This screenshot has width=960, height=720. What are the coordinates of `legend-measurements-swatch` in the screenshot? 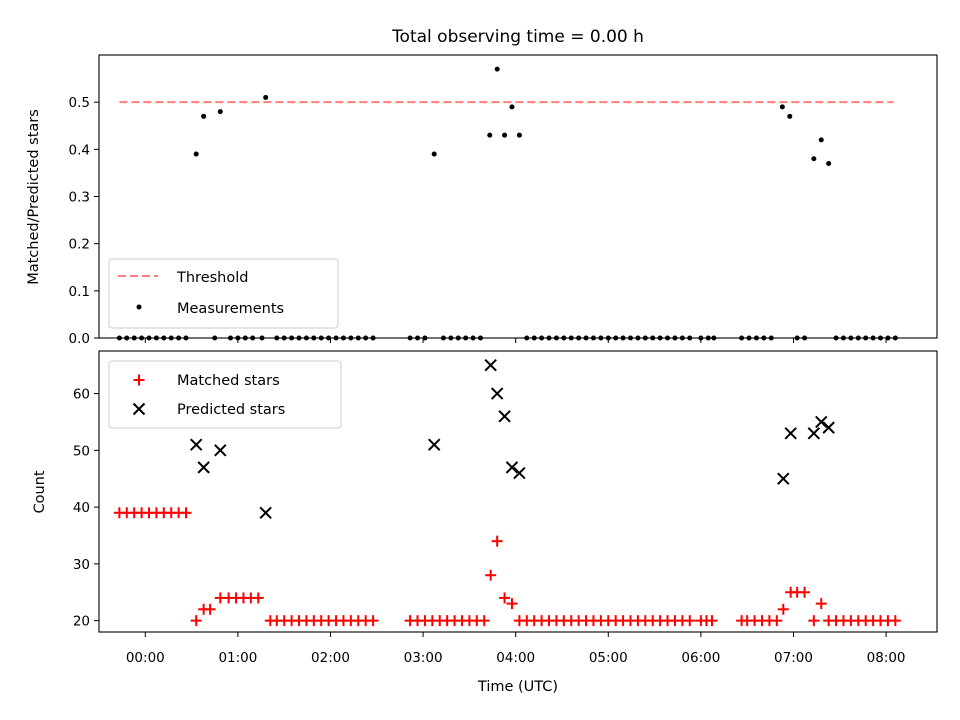 It's located at (139, 307).